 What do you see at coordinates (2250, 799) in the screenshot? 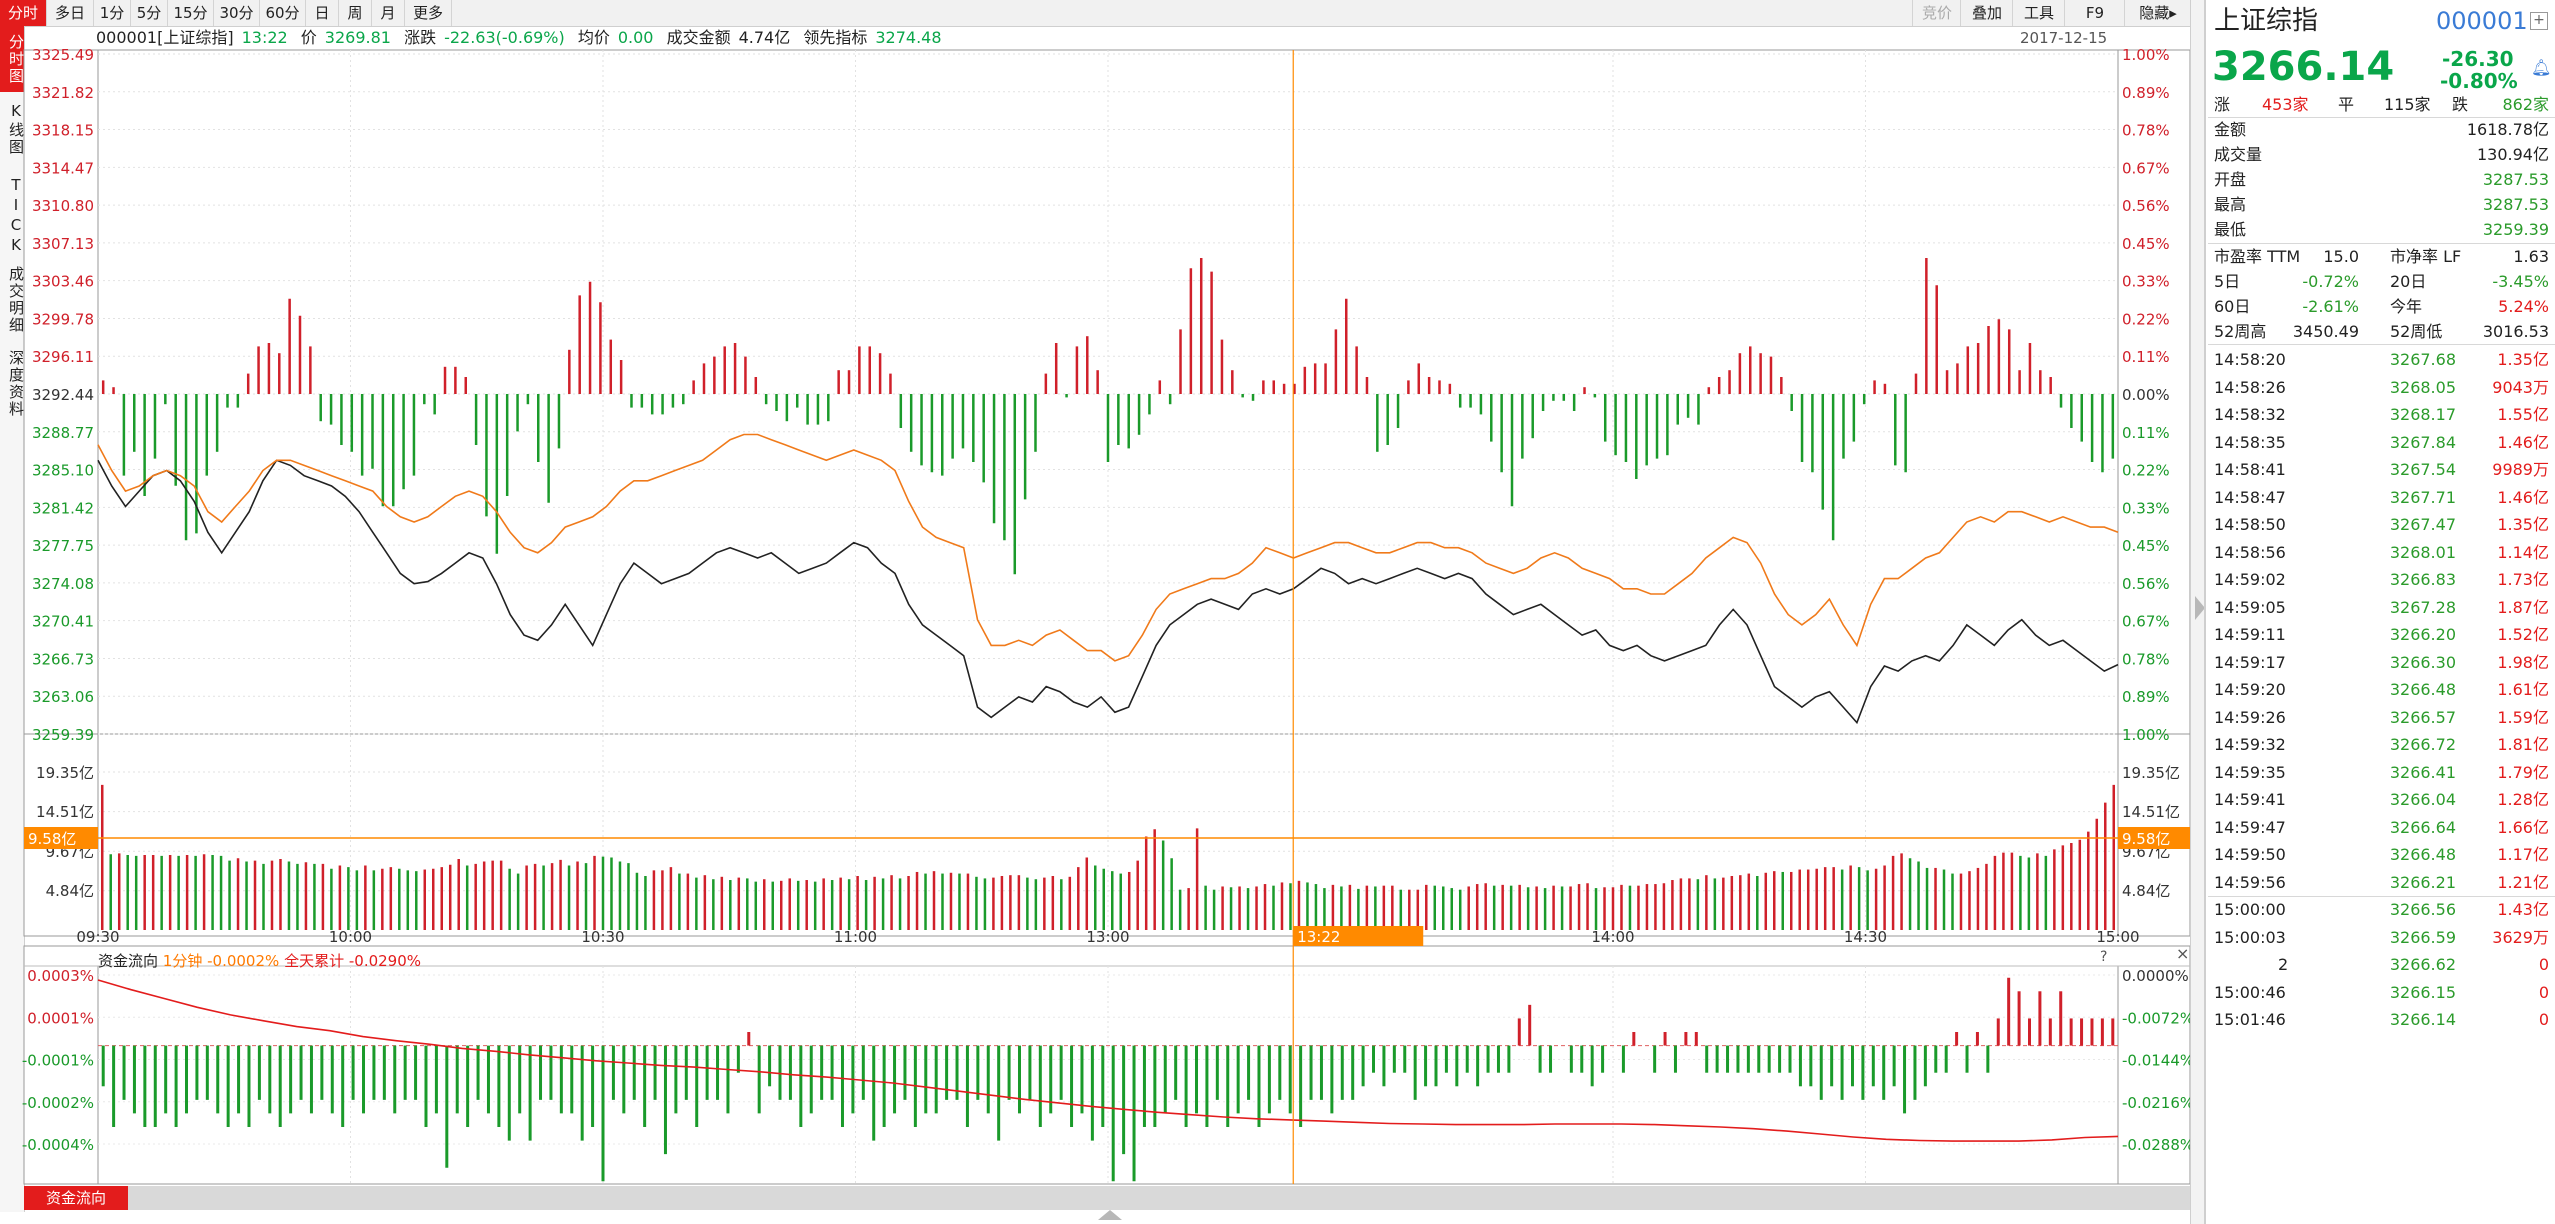
I see `tick-time: 14:59:41` at bounding box center [2250, 799].